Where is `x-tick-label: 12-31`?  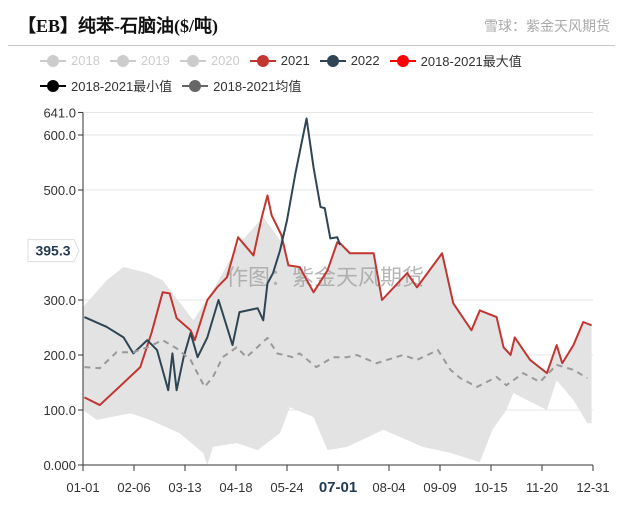 x-tick-label: 12-31 is located at coordinates (592, 487).